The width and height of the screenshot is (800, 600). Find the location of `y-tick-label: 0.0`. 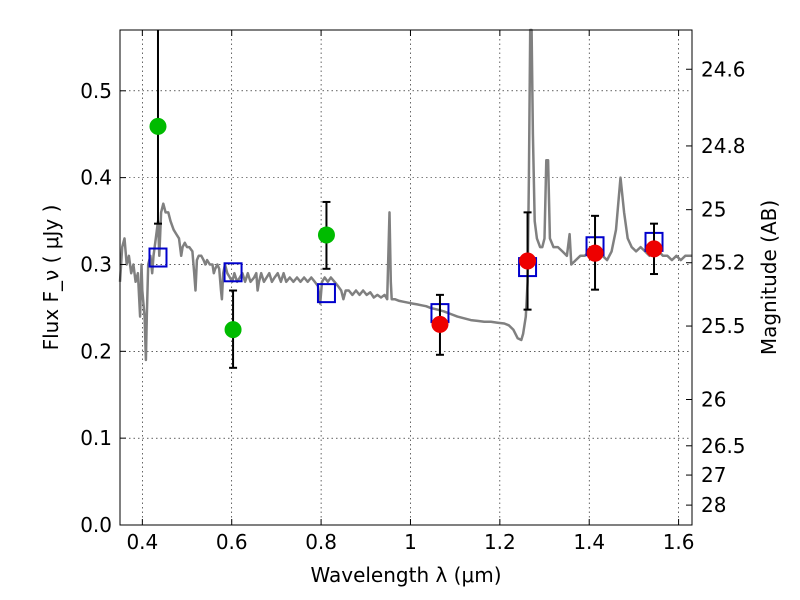

y-tick-label: 0.0 is located at coordinates (96, 525).